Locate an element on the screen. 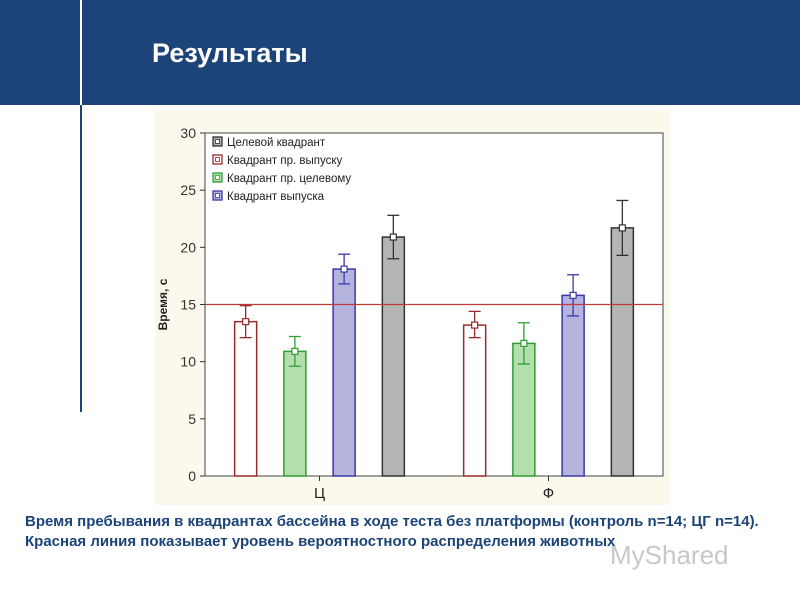  x-tick-label: Ф is located at coordinates (548, 493).